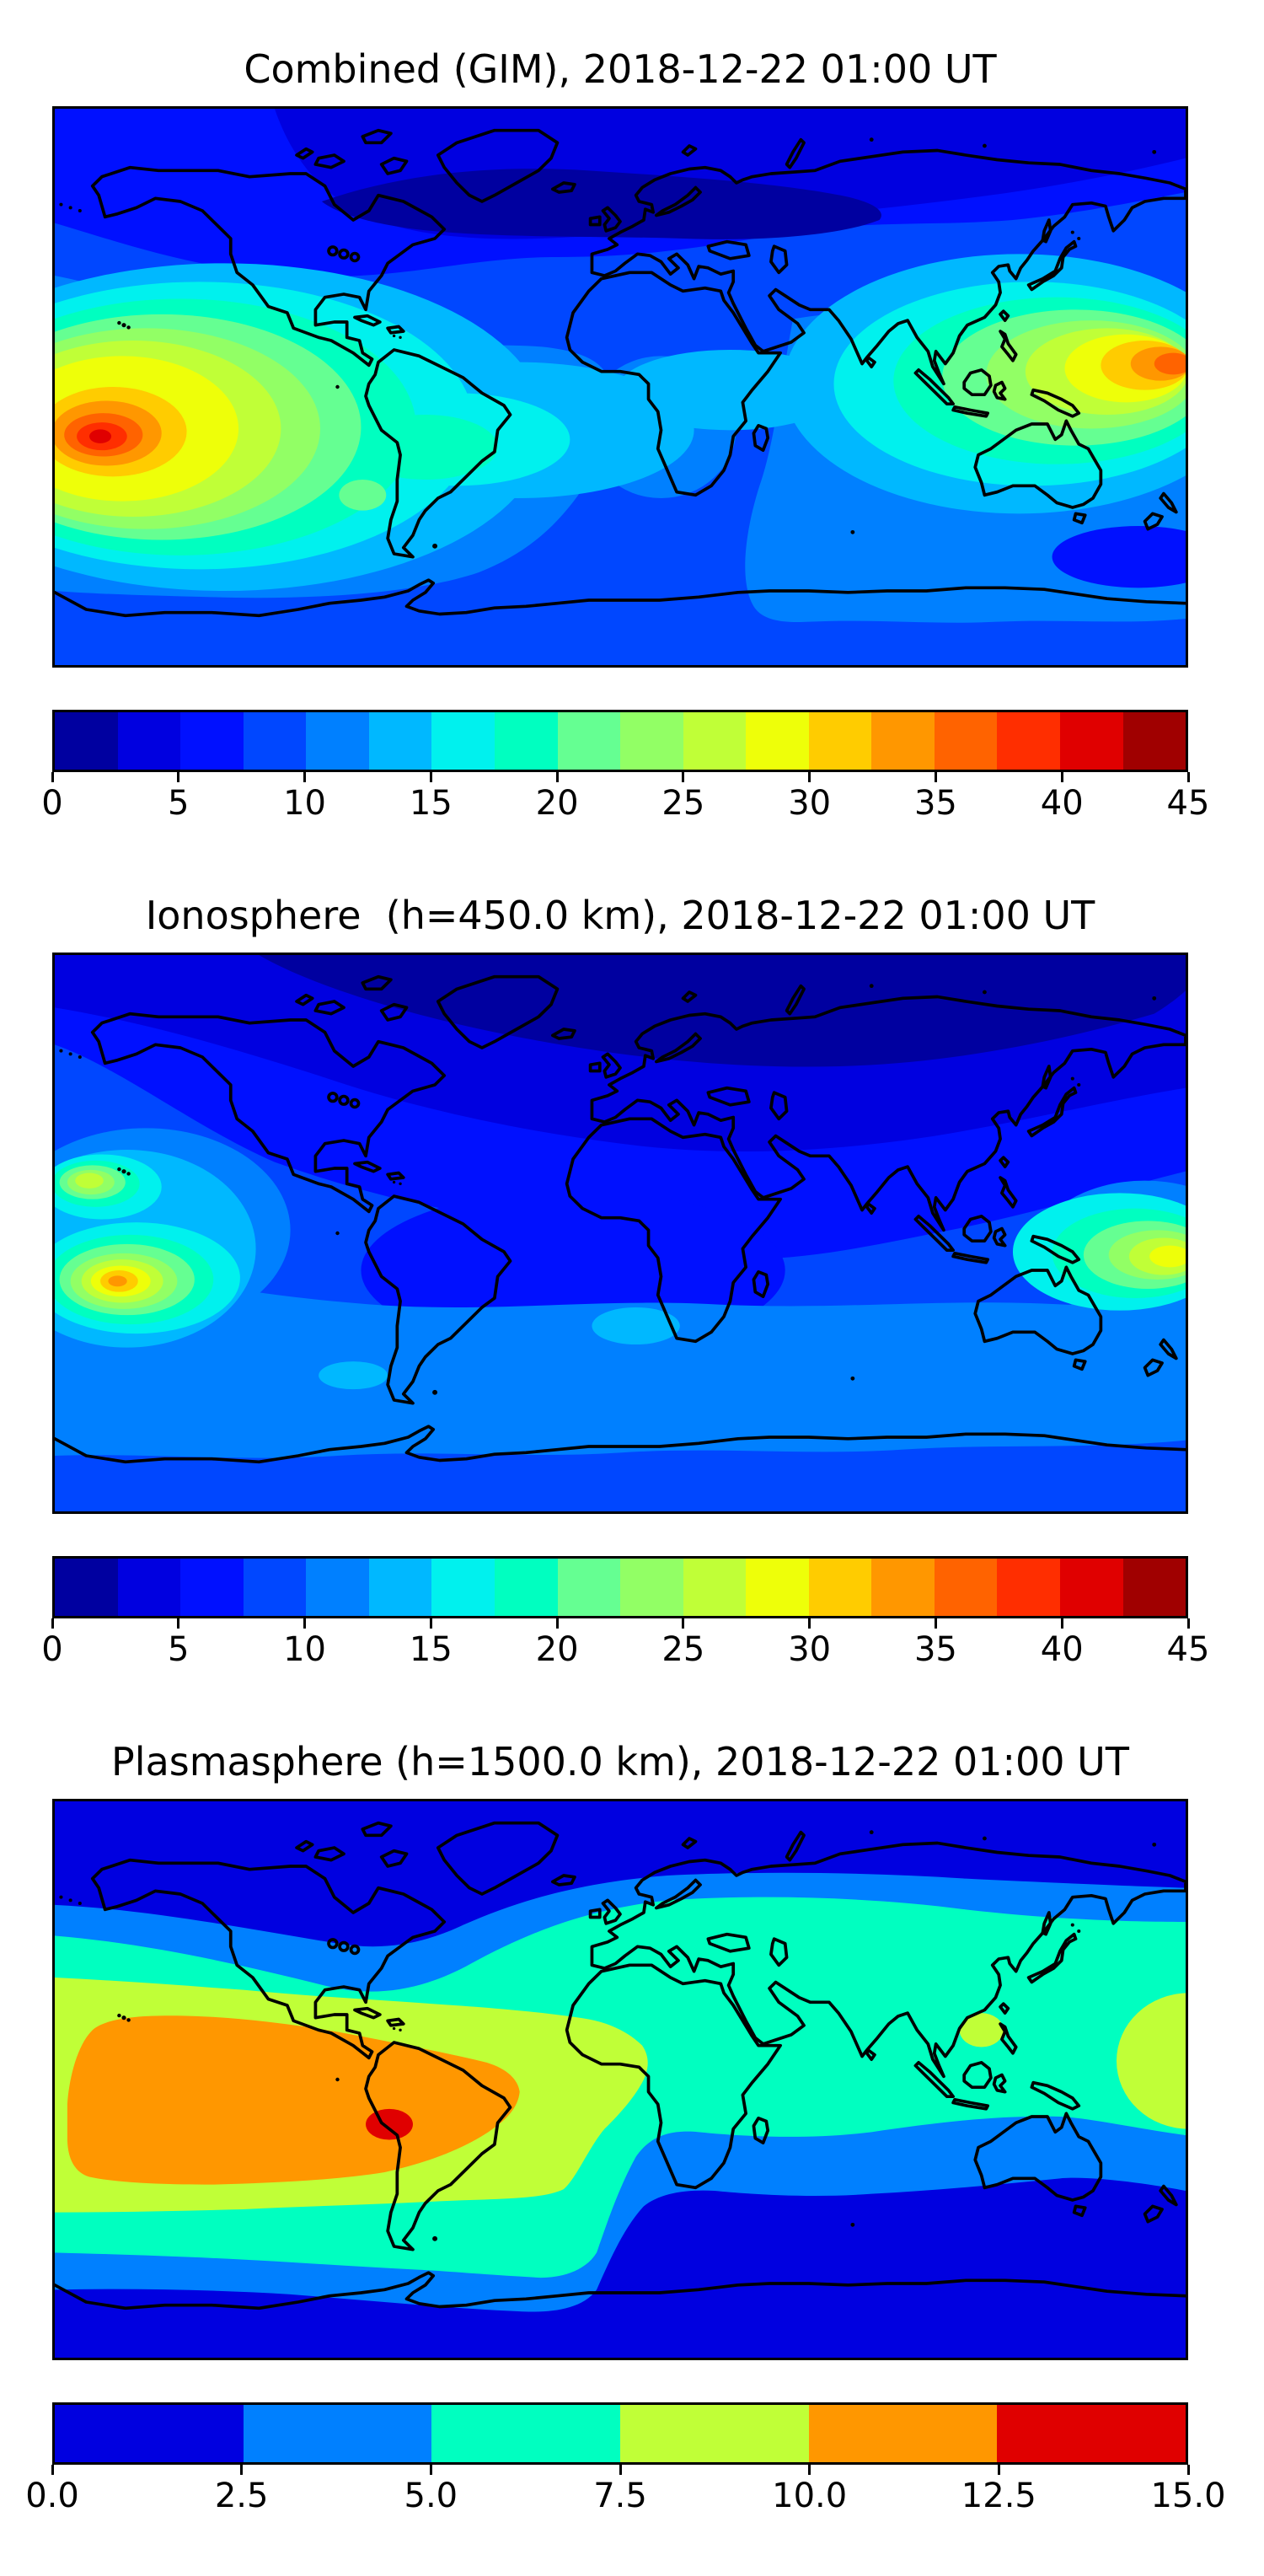  What do you see at coordinates (625, 803) in the screenshot?
I see `colorbar-labels-combined: 0 5 10 15 20 25 30 35 40 45` at bounding box center [625, 803].